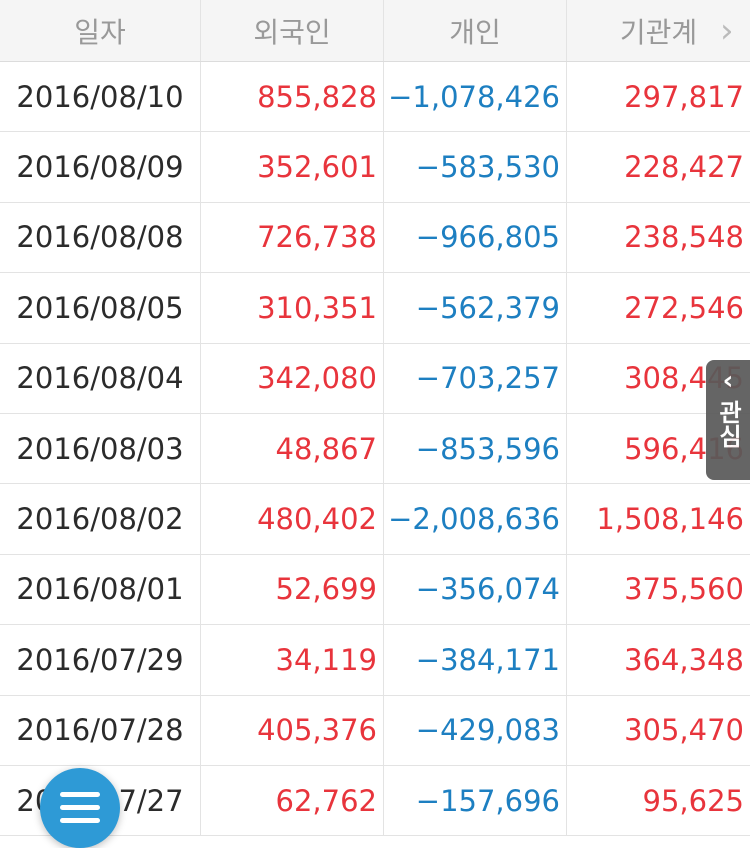 The width and height of the screenshot is (750, 848). Describe the element at coordinates (292, 800) in the screenshot. I see `foreign-cell: 62,762` at that location.